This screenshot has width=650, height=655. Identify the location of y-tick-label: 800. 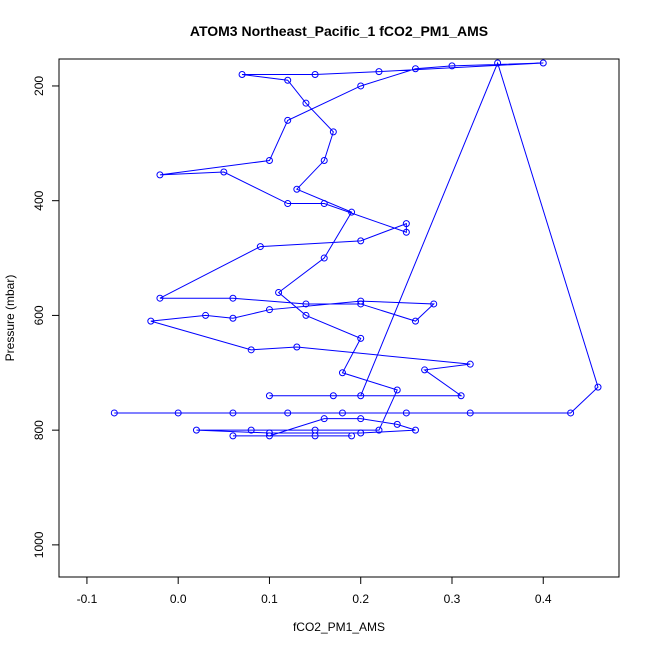
(39, 430).